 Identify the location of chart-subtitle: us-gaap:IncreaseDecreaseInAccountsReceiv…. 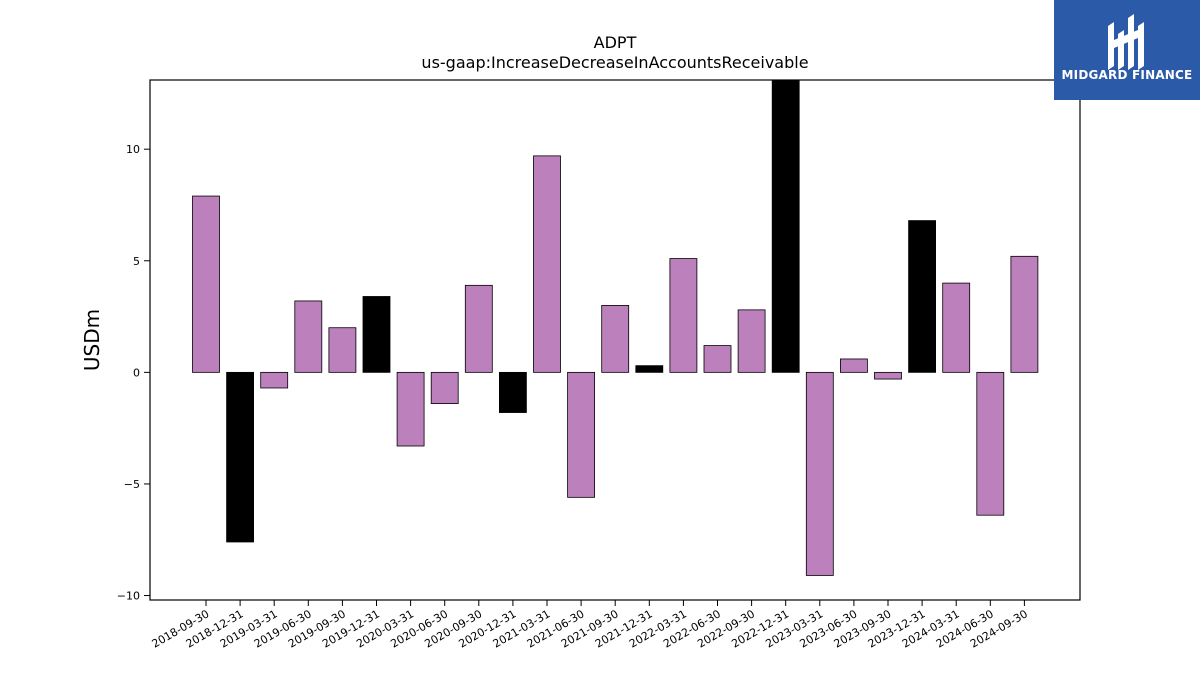
(614, 62).